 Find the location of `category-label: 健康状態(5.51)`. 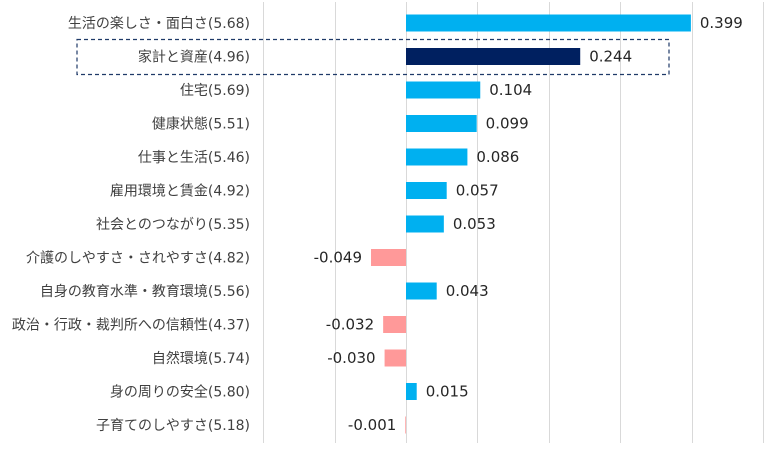

category-label: 健康状態(5.51) is located at coordinates (201, 124).